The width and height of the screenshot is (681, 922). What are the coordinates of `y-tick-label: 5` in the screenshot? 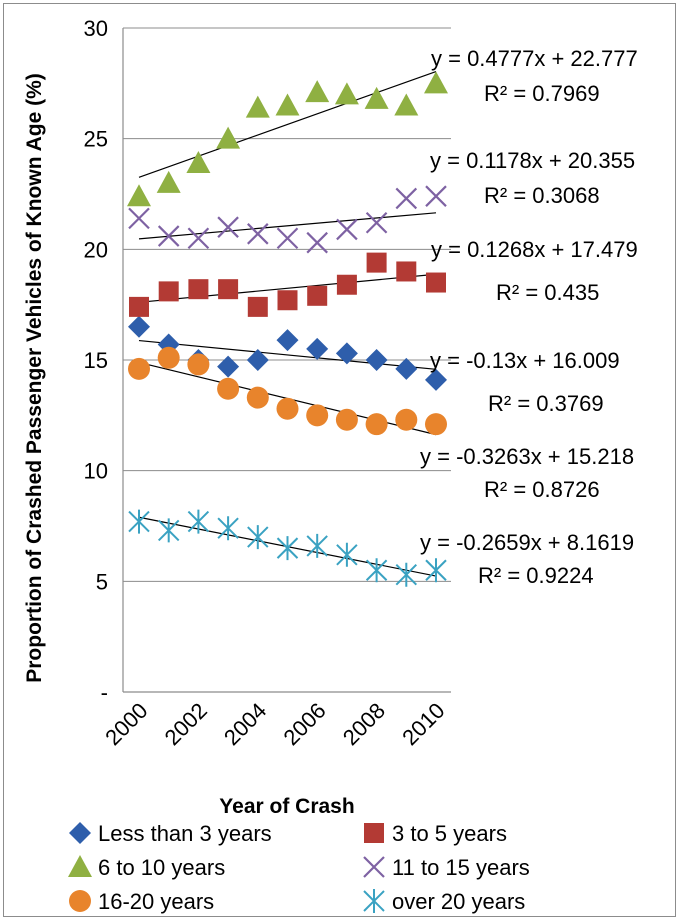 It's located at (102, 581).